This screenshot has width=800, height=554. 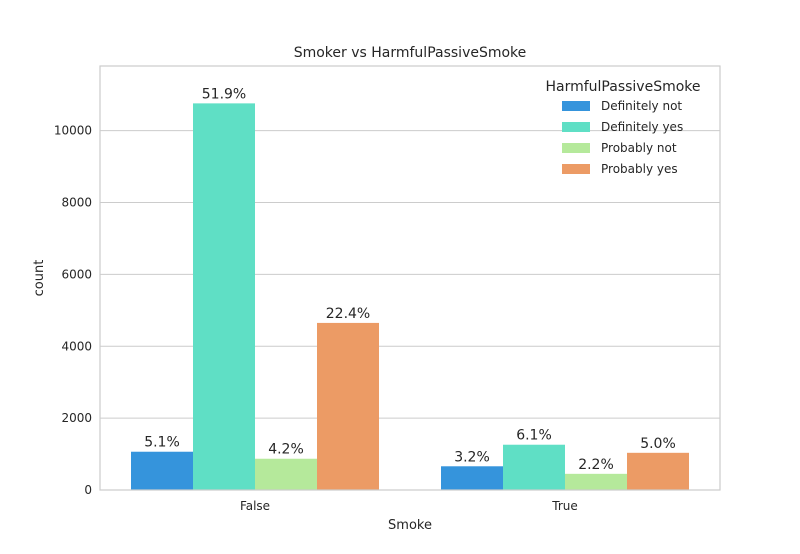 What do you see at coordinates (596, 465) in the screenshot?
I see `bar-data-label: 2.2%` at bounding box center [596, 465].